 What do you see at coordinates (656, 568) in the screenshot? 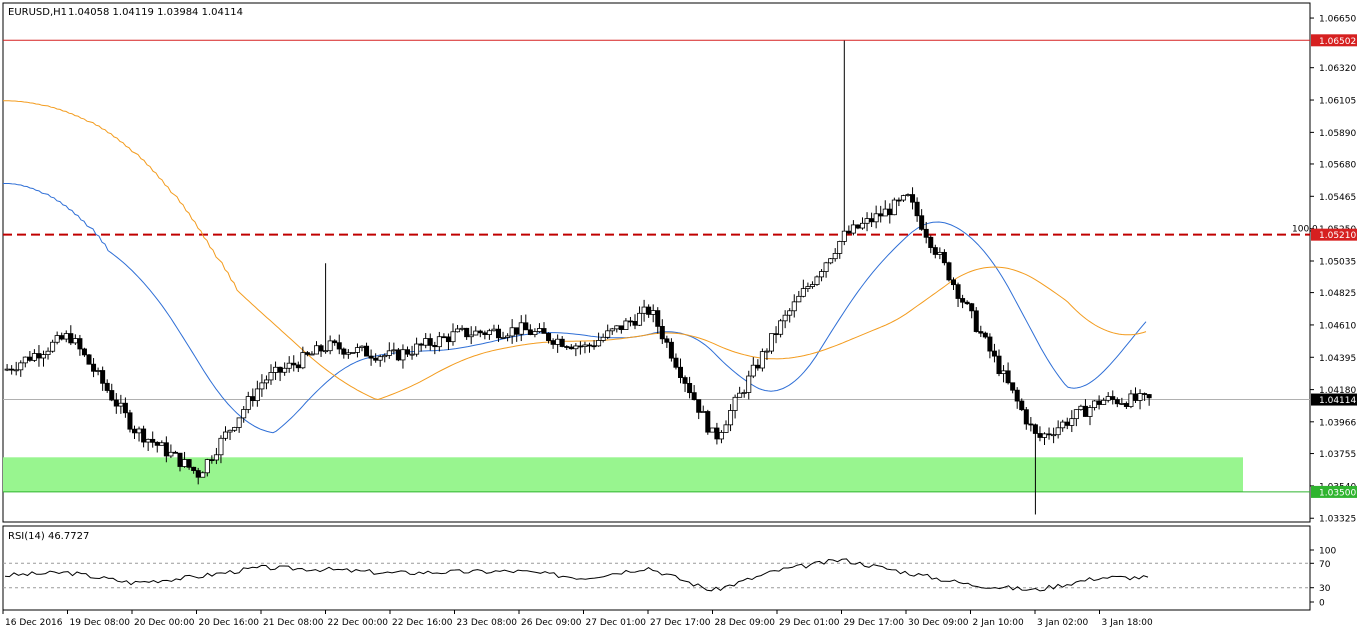
I see `rsi-pane` at bounding box center [656, 568].